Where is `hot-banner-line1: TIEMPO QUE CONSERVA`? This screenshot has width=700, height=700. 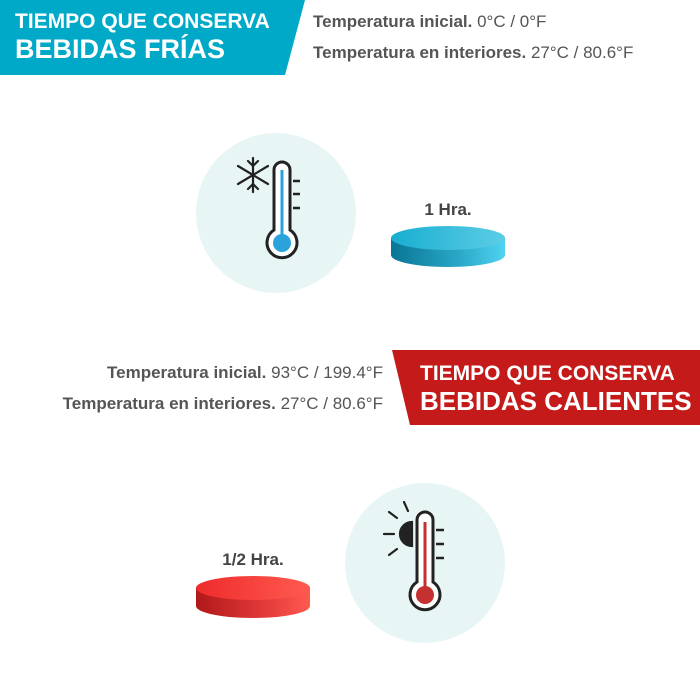 hot-banner-line1: TIEMPO QUE CONSERVA is located at coordinates (547, 373).